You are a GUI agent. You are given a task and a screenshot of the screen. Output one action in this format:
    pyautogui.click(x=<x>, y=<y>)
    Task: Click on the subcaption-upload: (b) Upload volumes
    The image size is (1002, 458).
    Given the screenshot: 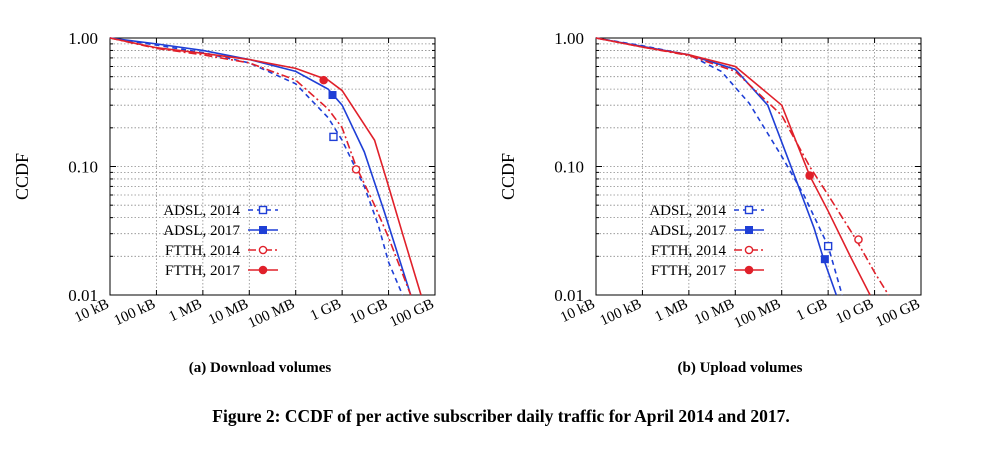 What is the action you would take?
    pyautogui.click(x=740, y=368)
    